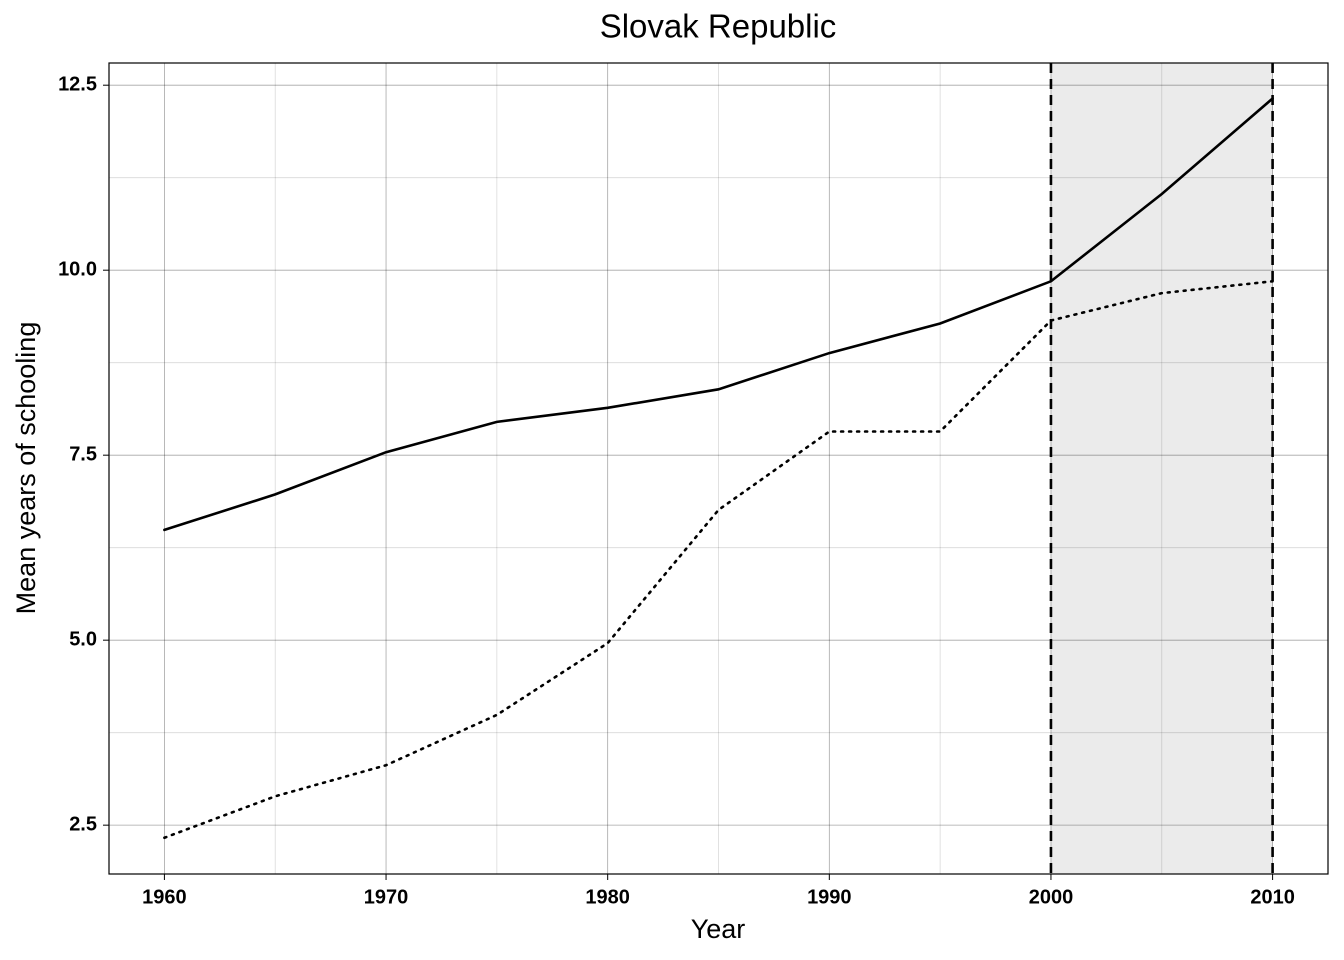 The width and height of the screenshot is (1344, 960). What do you see at coordinates (77, 84) in the screenshot?
I see `y-tick-label: 12.5` at bounding box center [77, 84].